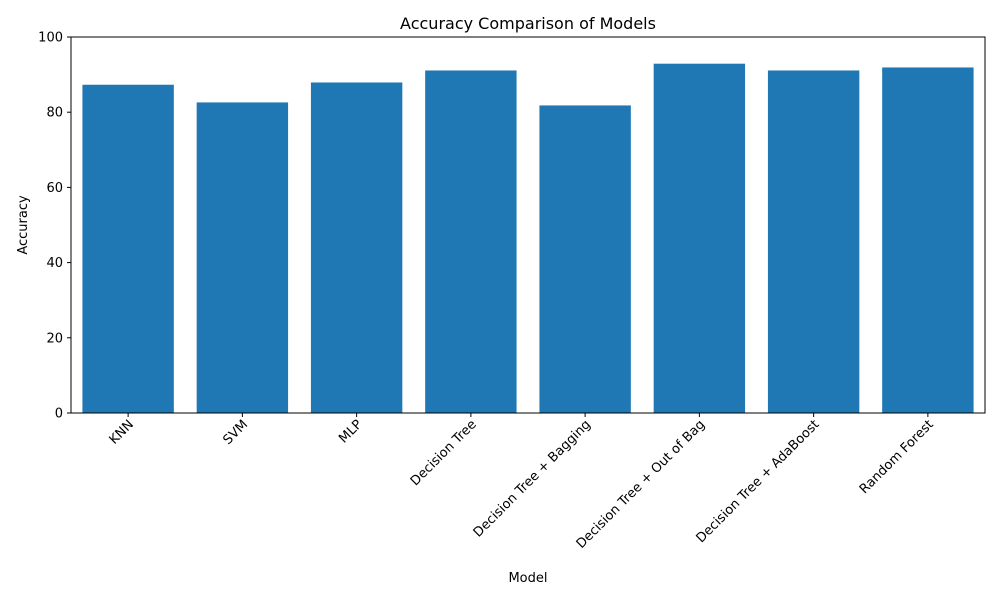  I want to click on chart-title: Accuracy Comparison of Models, so click(528, 23).